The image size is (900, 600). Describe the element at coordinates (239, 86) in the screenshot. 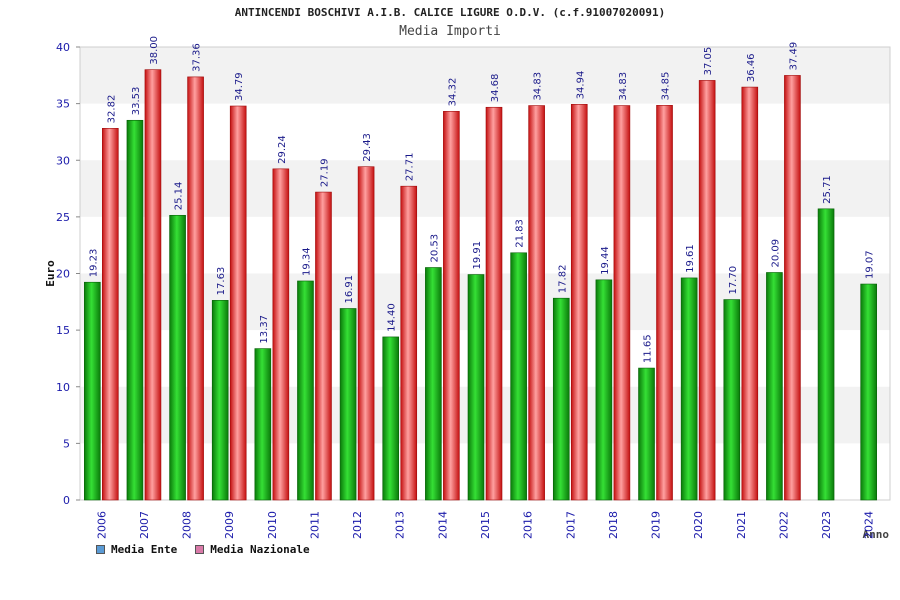

I see `data-label: 34.79` at that location.